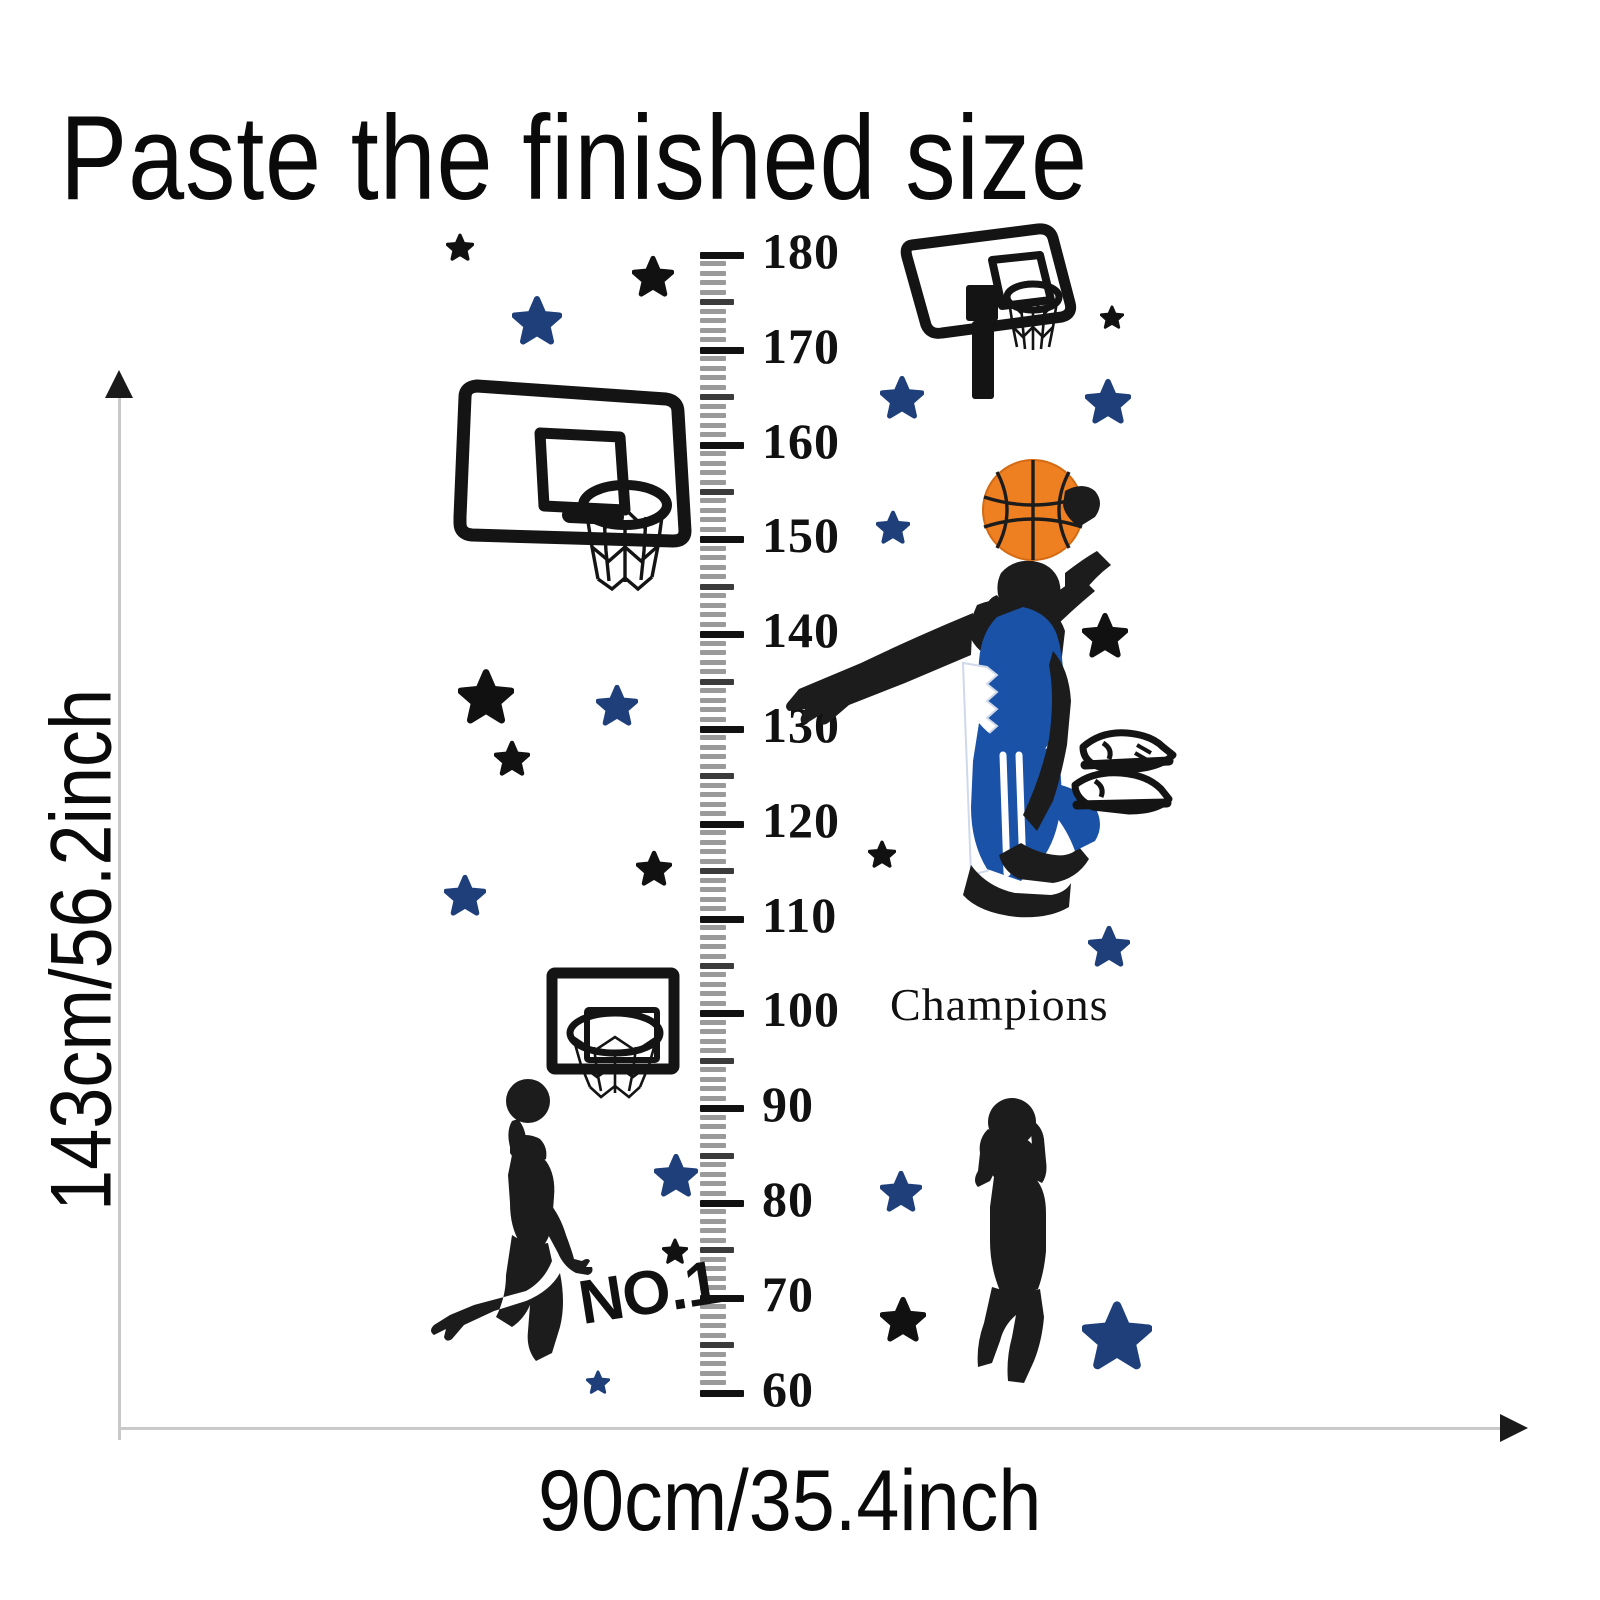 This screenshot has width=1600, height=1600. I want to click on ruler-label-110: 110, so click(800, 914).